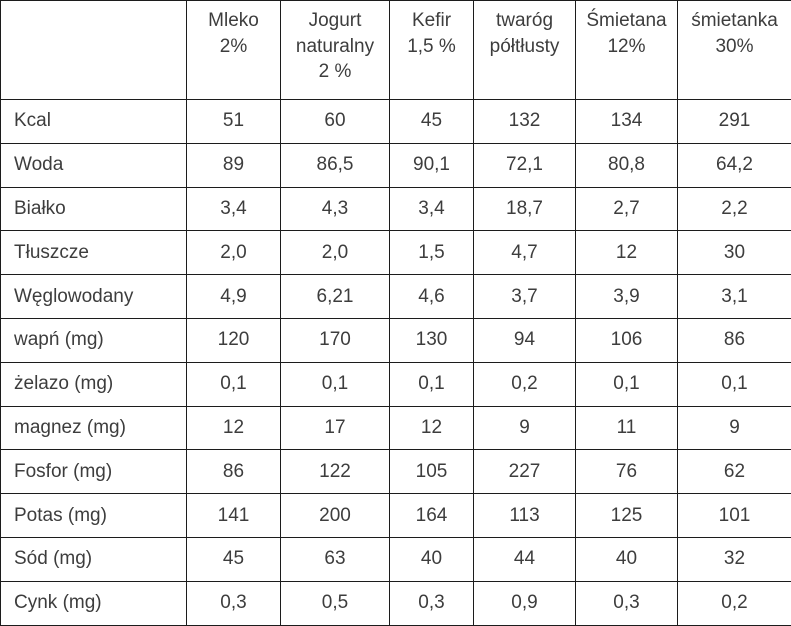 Image resolution: width=791 pixels, height=626 pixels. I want to click on value-cell: 44, so click(525, 559).